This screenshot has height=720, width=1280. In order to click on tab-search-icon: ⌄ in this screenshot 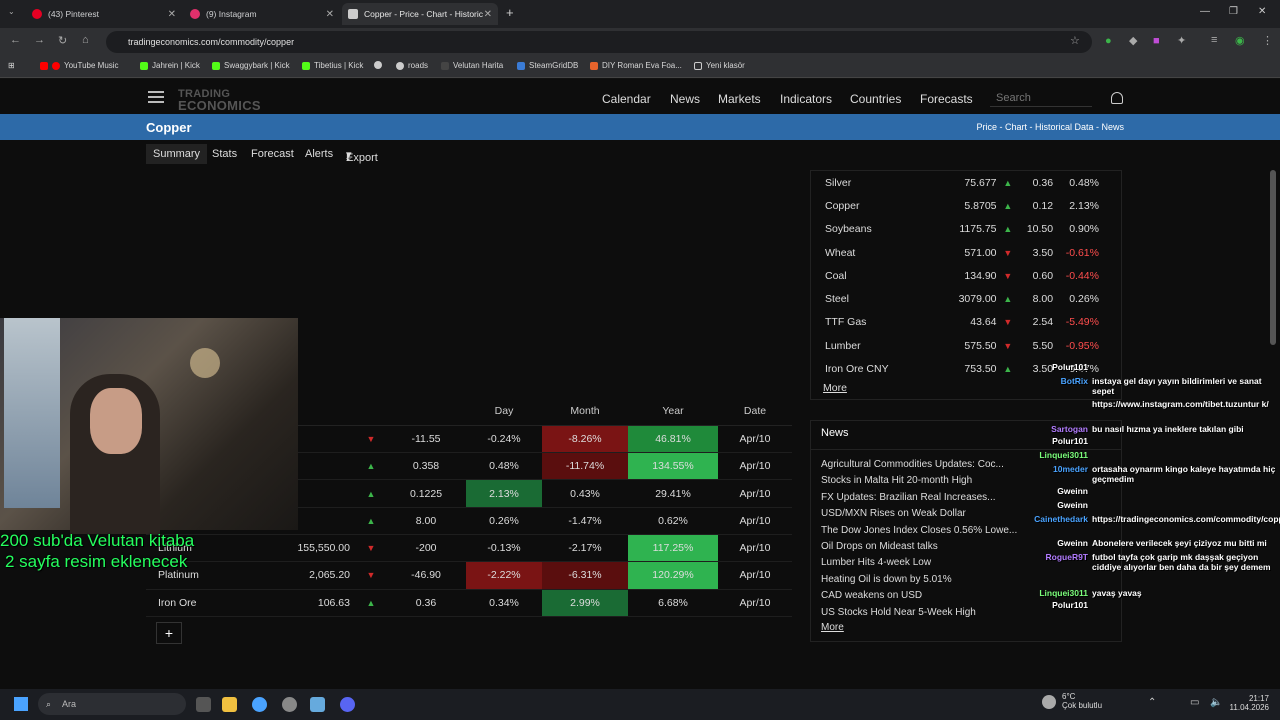, I will do `click(11, 11)`.